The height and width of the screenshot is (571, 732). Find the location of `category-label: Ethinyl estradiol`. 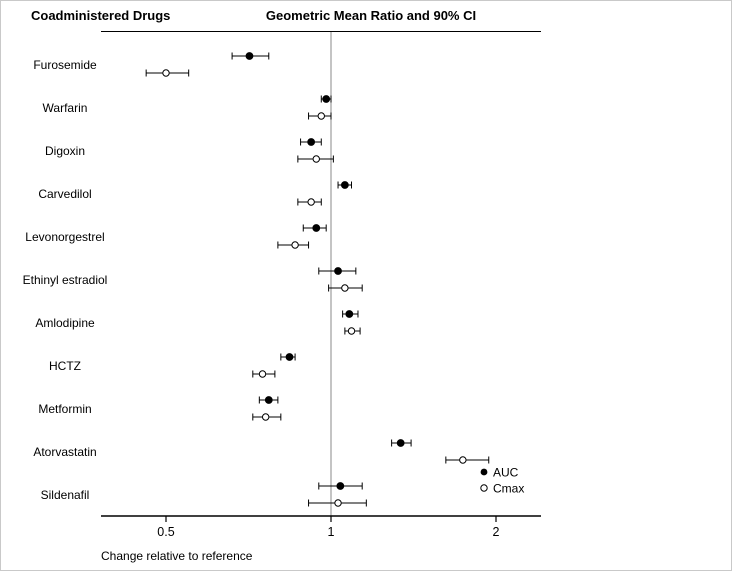

category-label: Ethinyl estradiol is located at coordinates (65, 279).